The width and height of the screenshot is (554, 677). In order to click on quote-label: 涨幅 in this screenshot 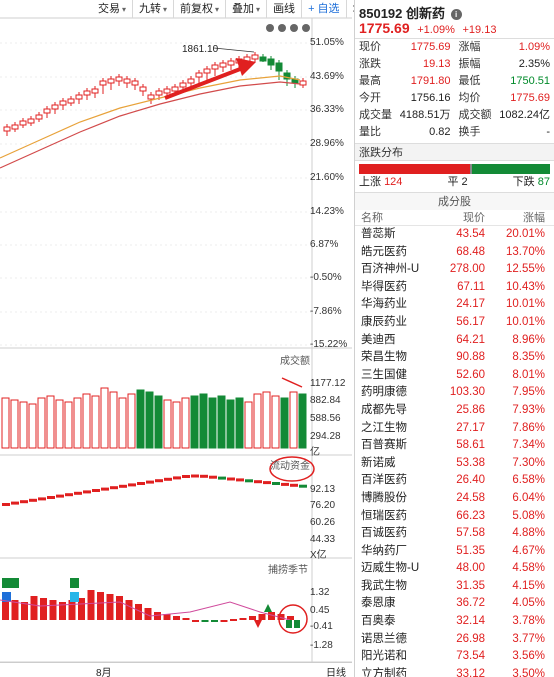, I will do `click(469, 47)`.